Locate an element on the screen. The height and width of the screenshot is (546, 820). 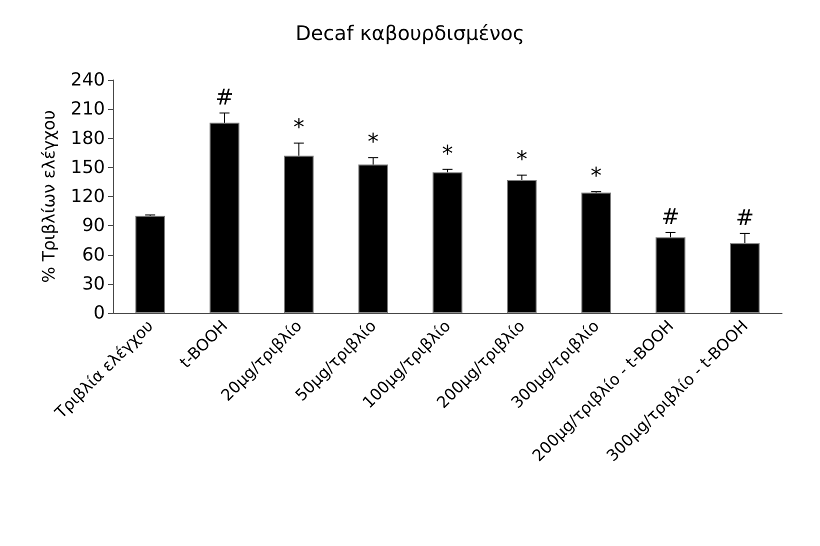
y-tick-label: 0 is located at coordinates (99, 313).